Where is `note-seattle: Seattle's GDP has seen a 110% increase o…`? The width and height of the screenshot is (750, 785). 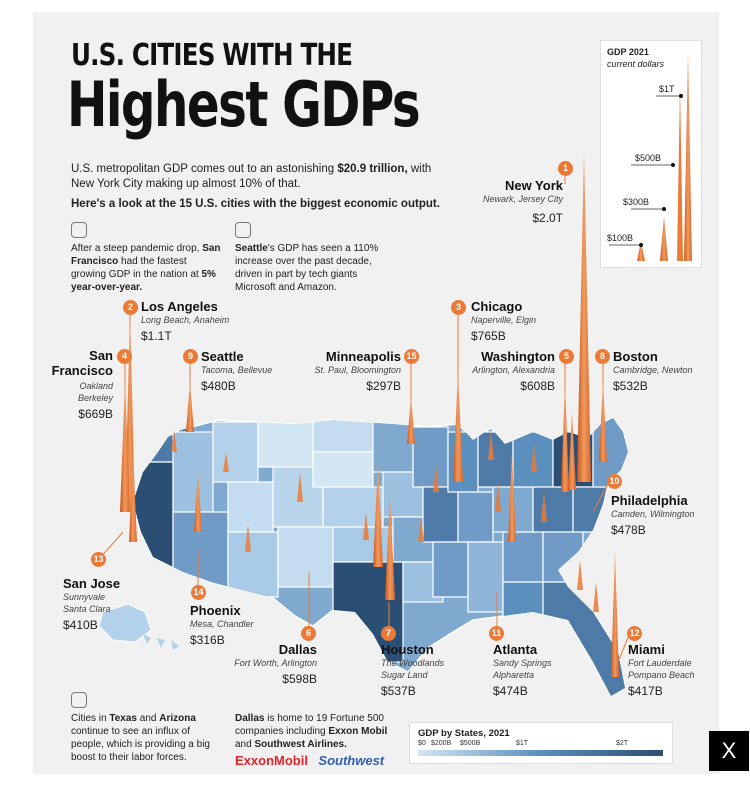
note-seattle: Seattle's GDP has seen a 110% increase o… is located at coordinates (307, 268).